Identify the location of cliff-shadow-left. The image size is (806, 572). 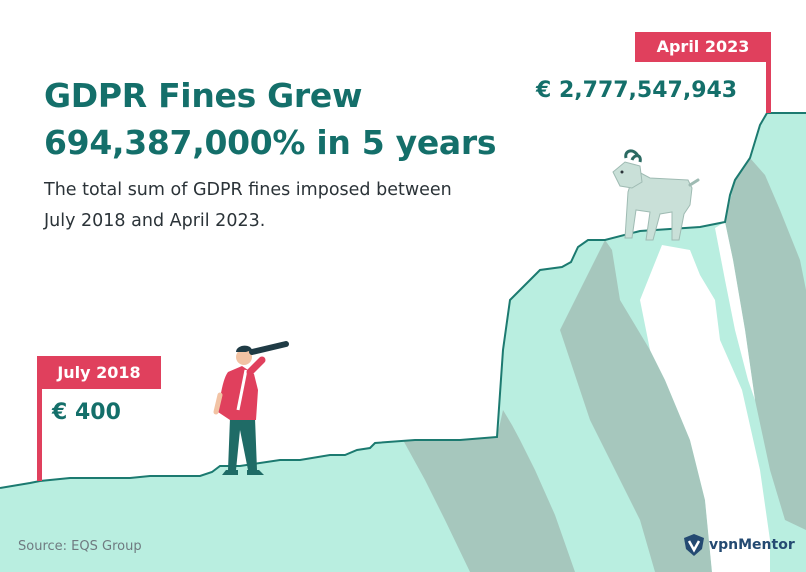
(489, 491).